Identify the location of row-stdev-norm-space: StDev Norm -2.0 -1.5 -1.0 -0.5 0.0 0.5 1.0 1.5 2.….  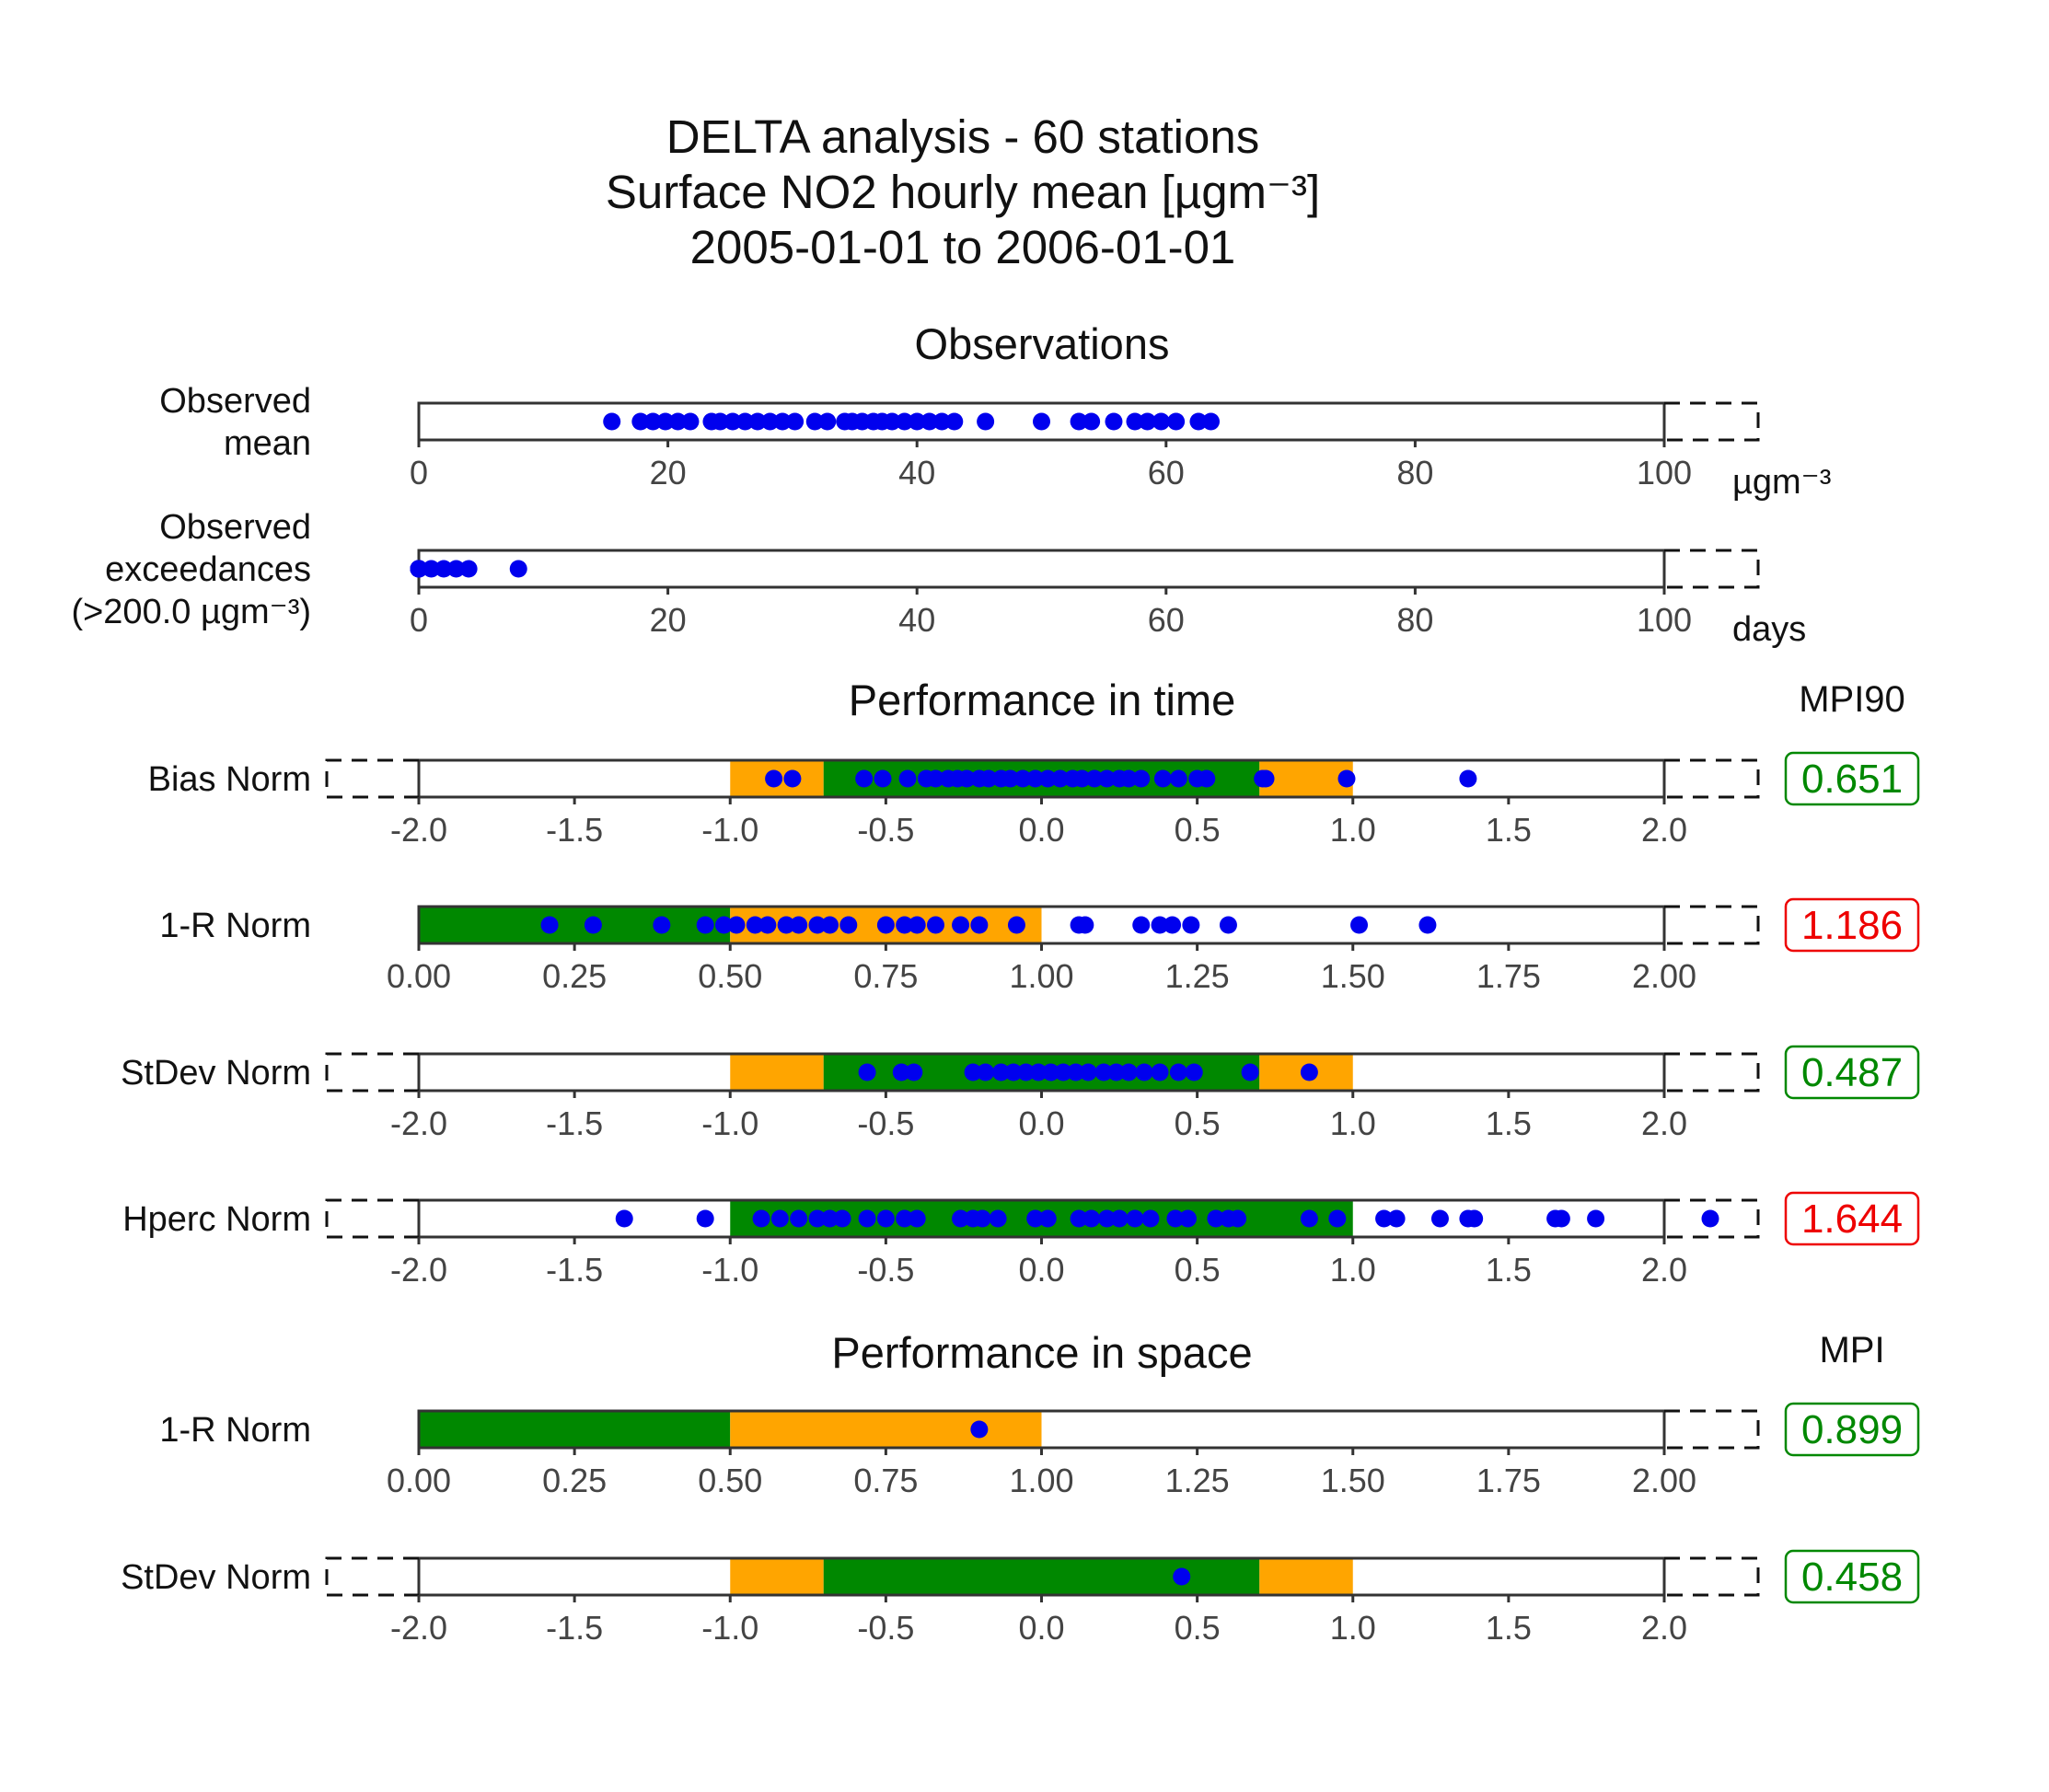
(1020, 1598).